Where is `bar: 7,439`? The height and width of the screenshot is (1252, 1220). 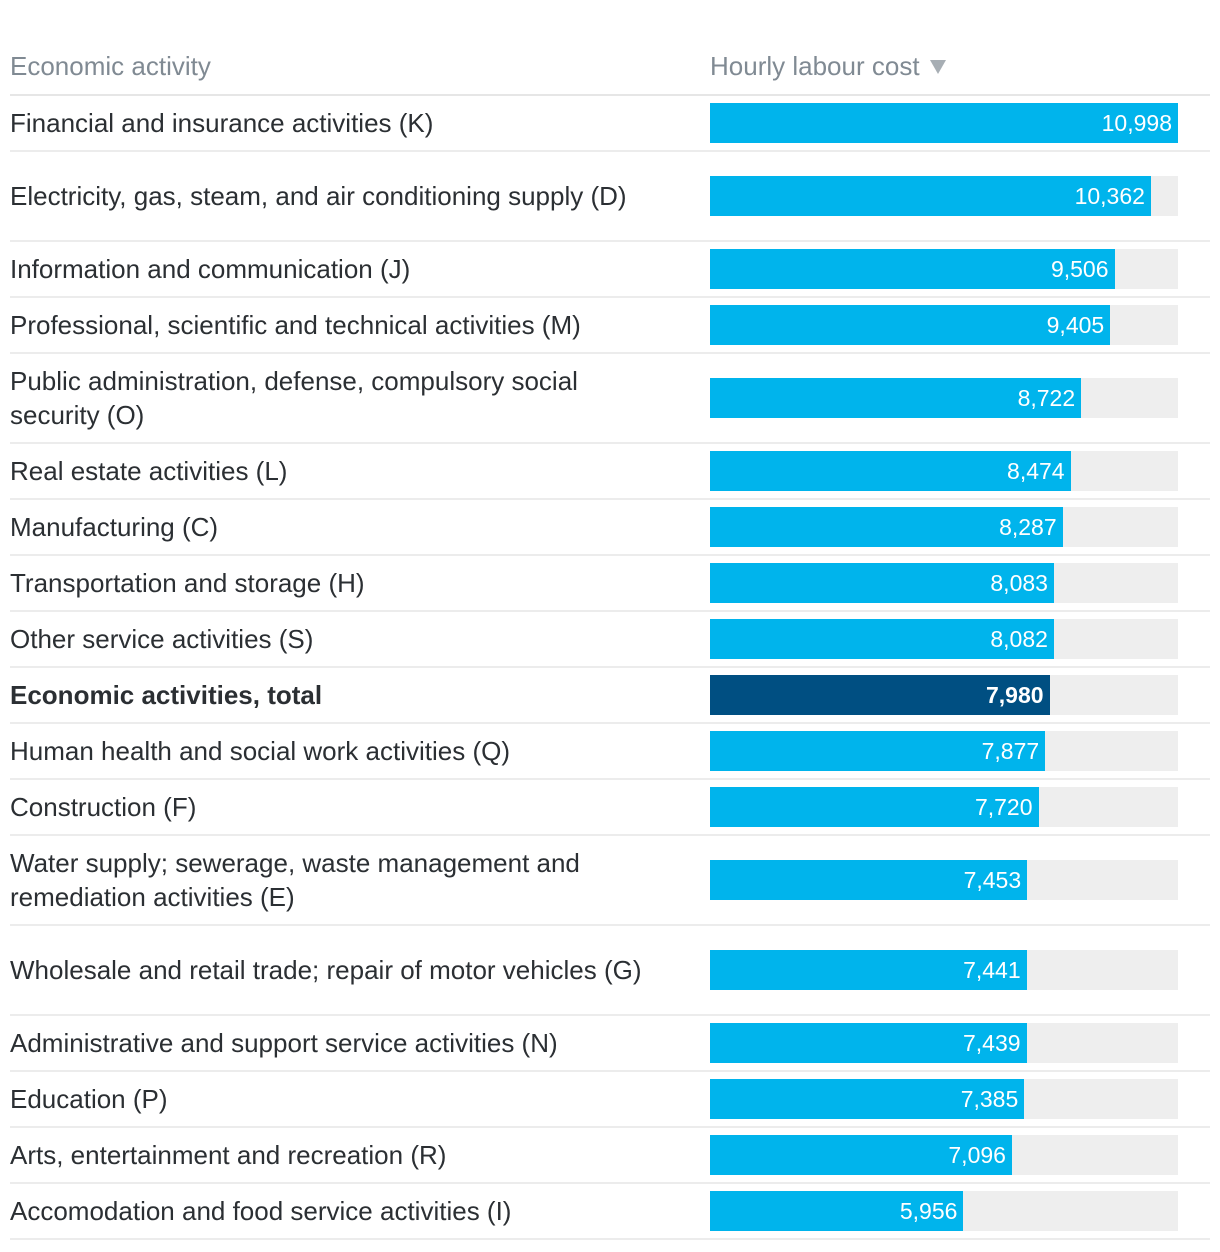 bar: 7,439 is located at coordinates (868, 1043).